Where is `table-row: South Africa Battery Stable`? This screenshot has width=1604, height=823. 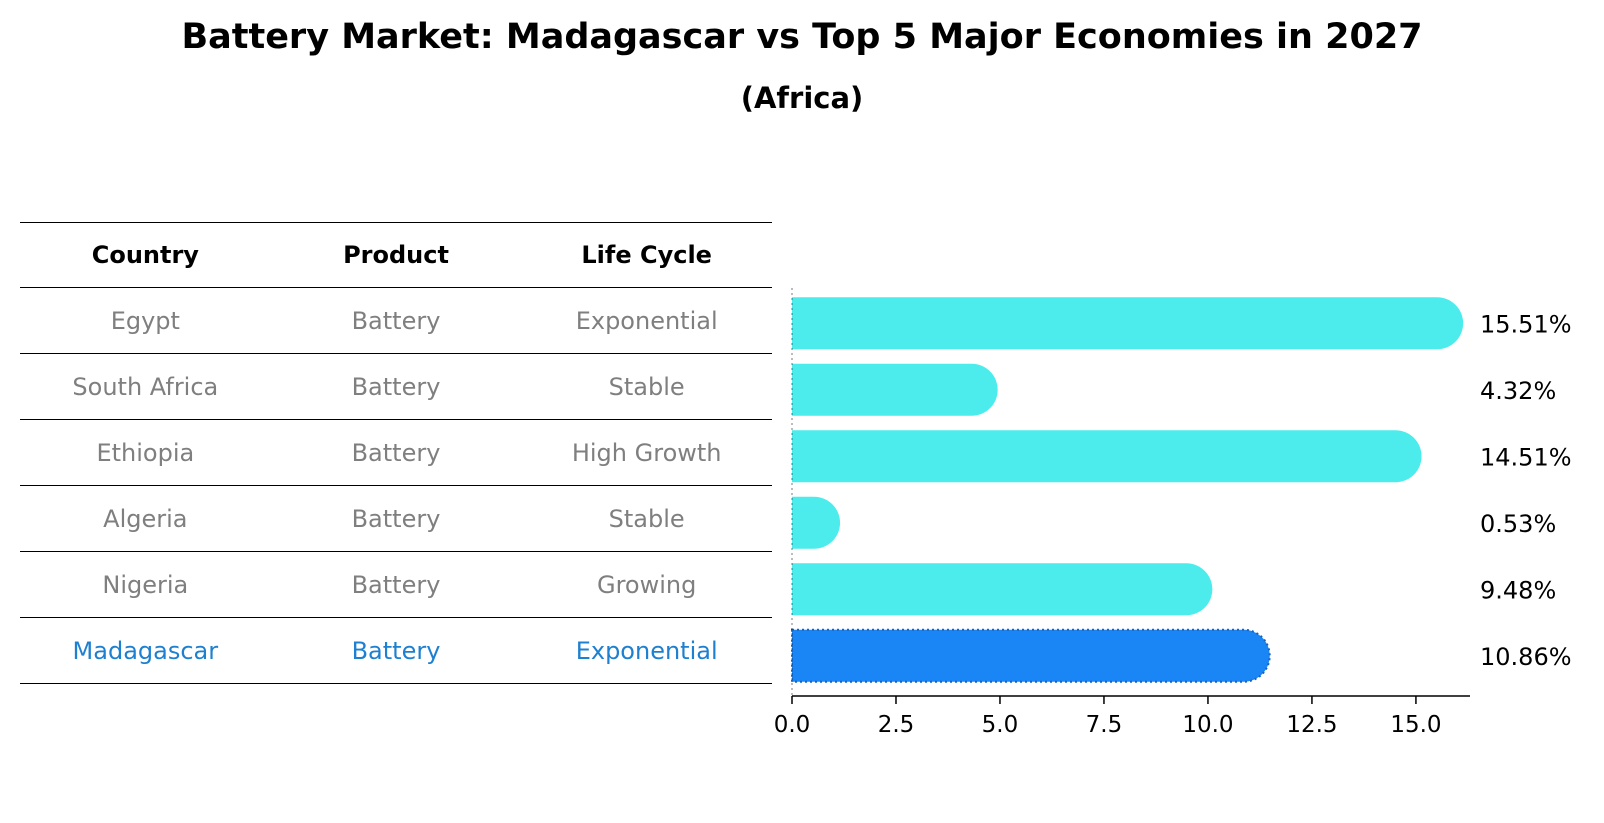
table-row: South Africa Battery Stable is located at coordinates (396, 387).